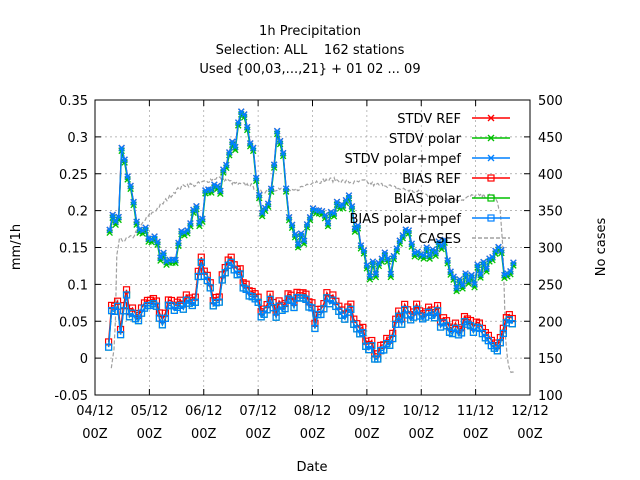  What do you see at coordinates (421, 411) in the screenshot?
I see `x-tick-label-date: 10/12` at bounding box center [421, 411].